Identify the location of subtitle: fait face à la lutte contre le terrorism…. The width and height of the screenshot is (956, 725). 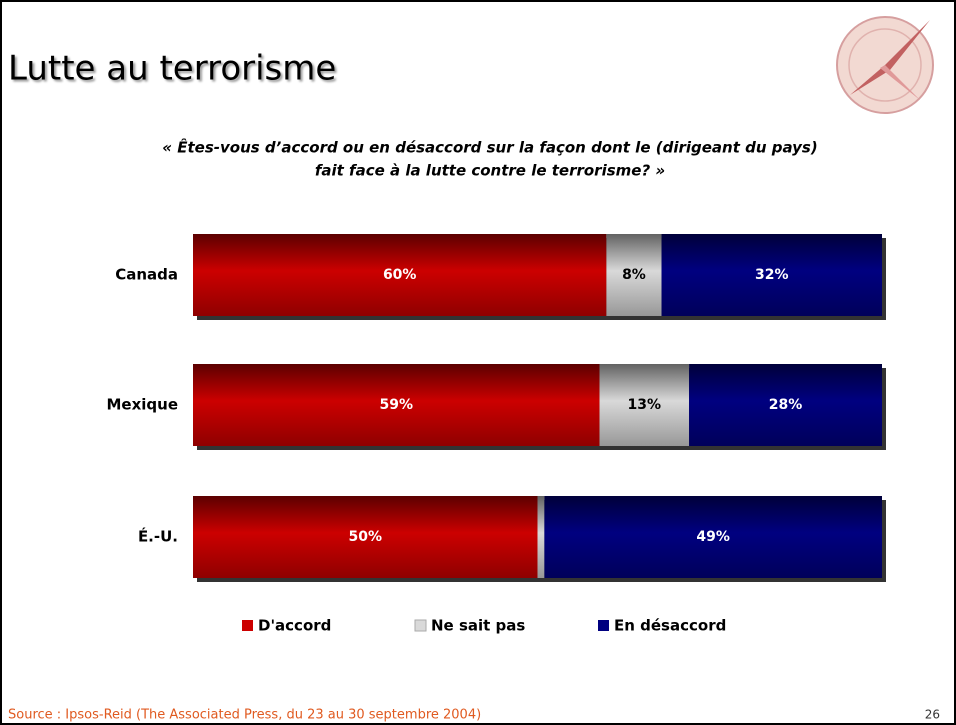
(490, 171).